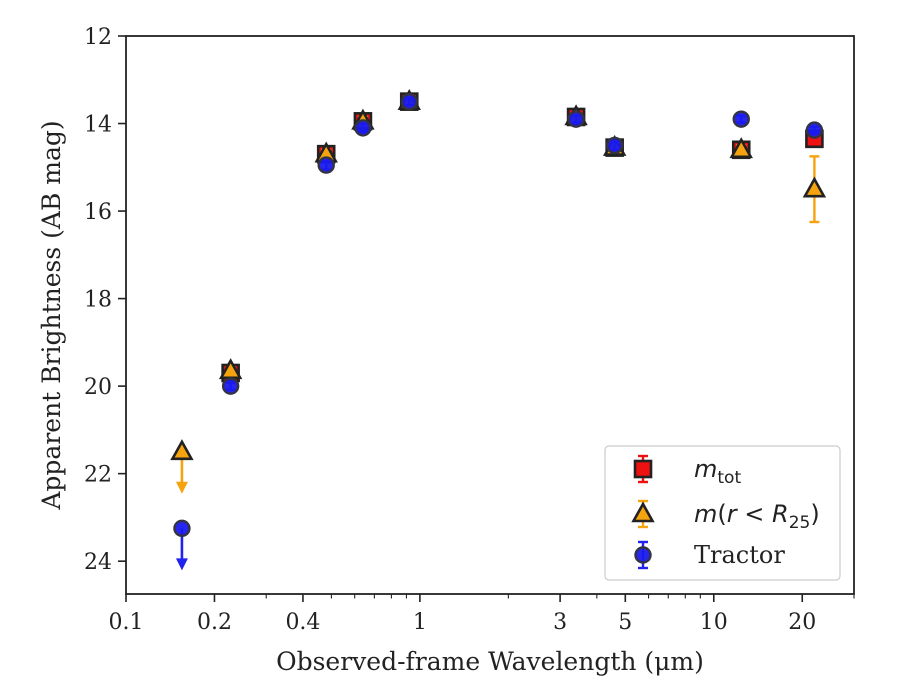 The image size is (900, 700). What do you see at coordinates (98, 562) in the screenshot?
I see `y-tick-label: 24` at bounding box center [98, 562].